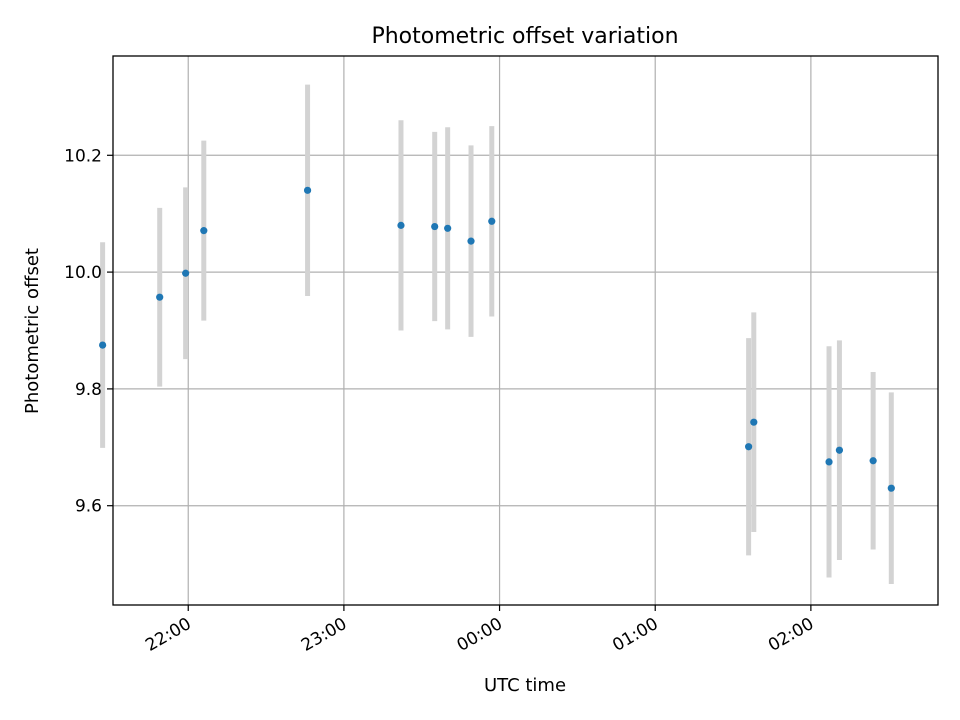  What do you see at coordinates (32, 331) in the screenshot?
I see `y-axis-title: Photometric offset` at bounding box center [32, 331].